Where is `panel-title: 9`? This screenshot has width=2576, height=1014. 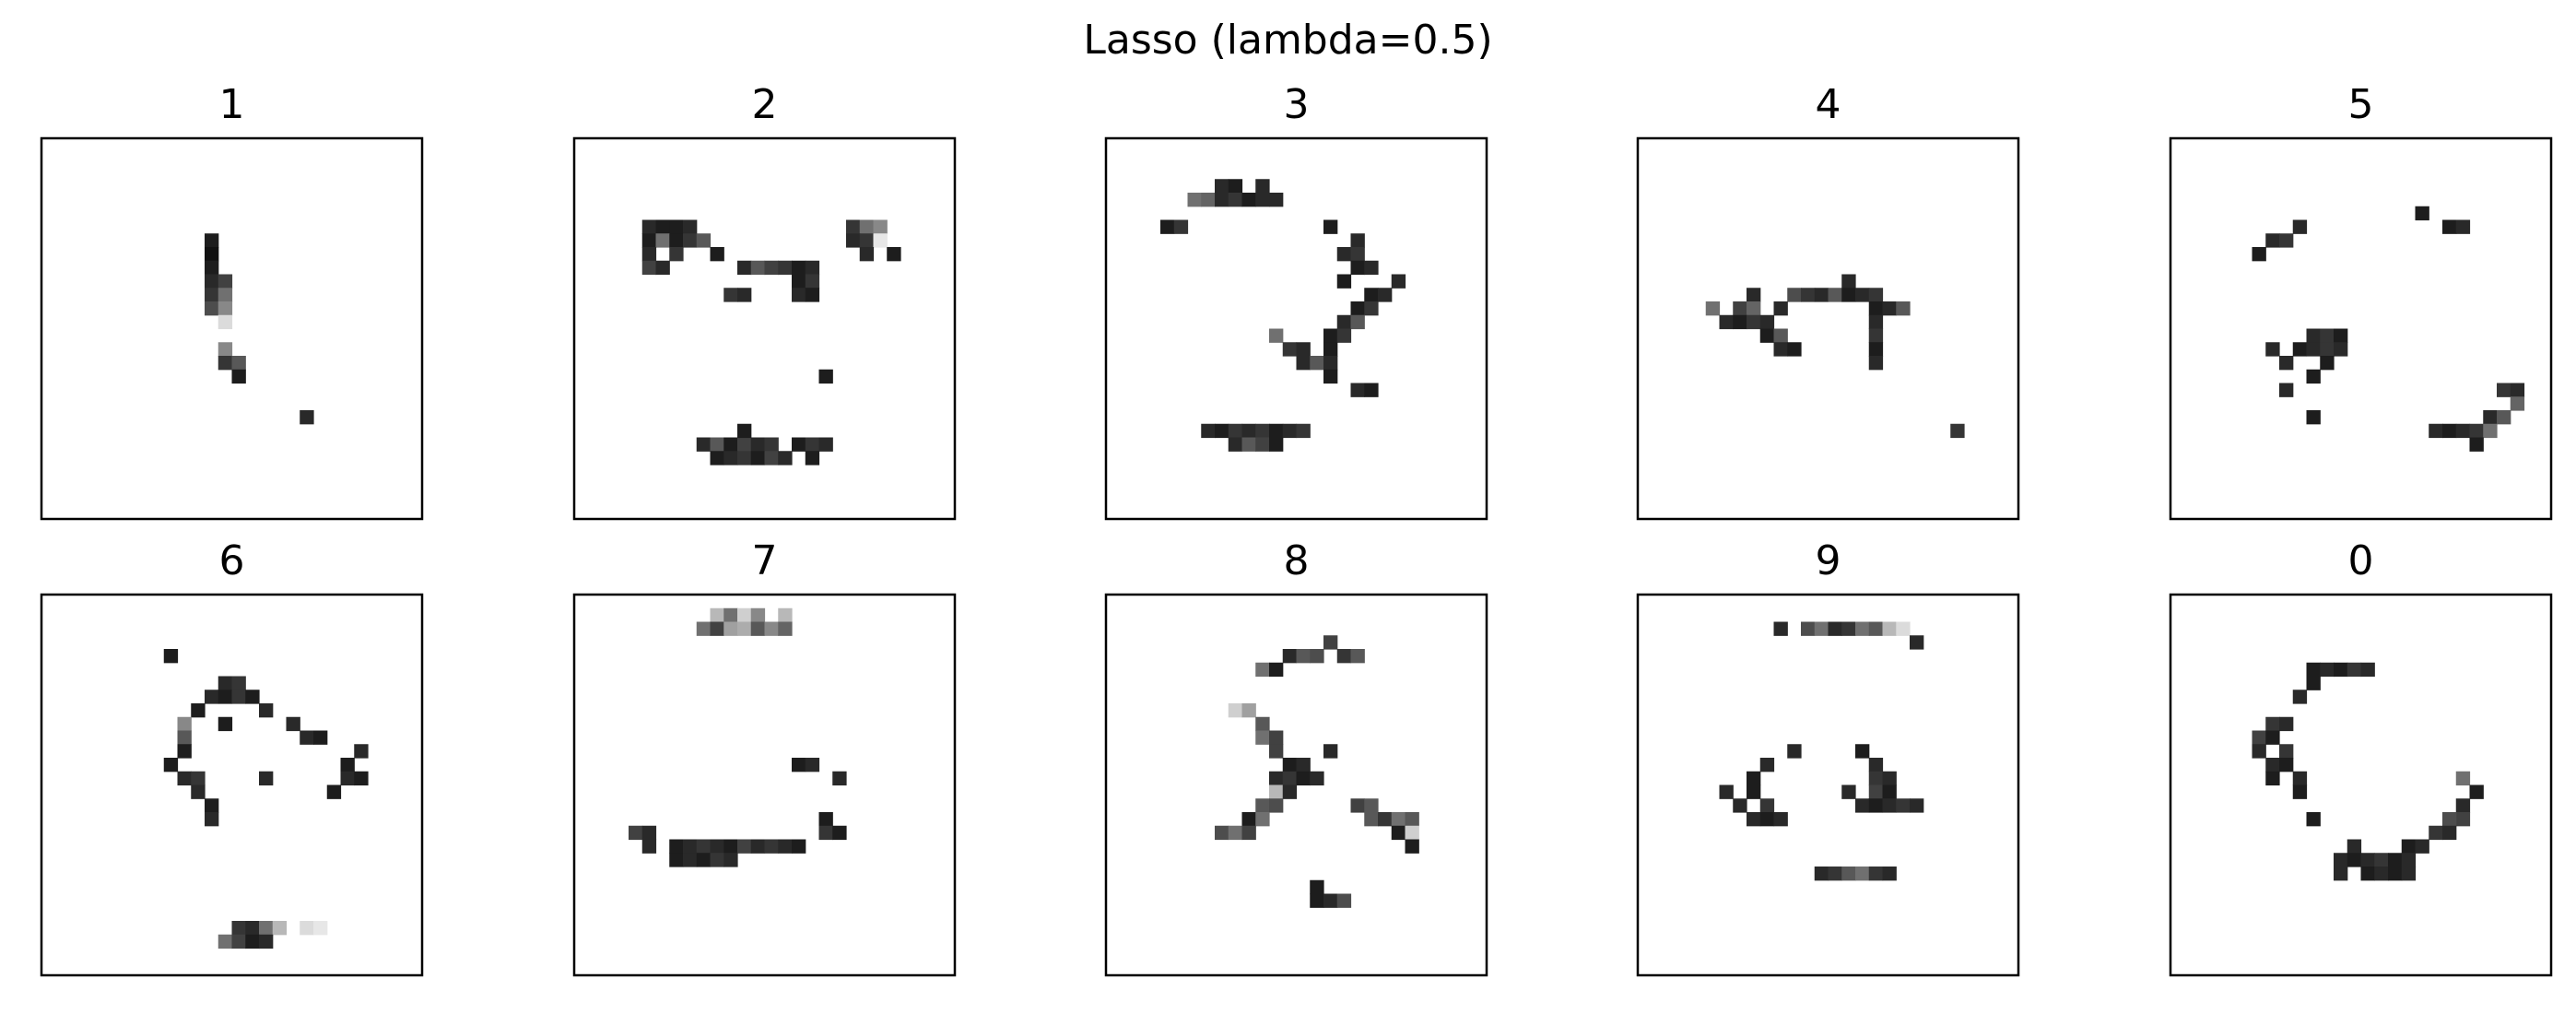
panel-title: 9 is located at coordinates (1828, 560).